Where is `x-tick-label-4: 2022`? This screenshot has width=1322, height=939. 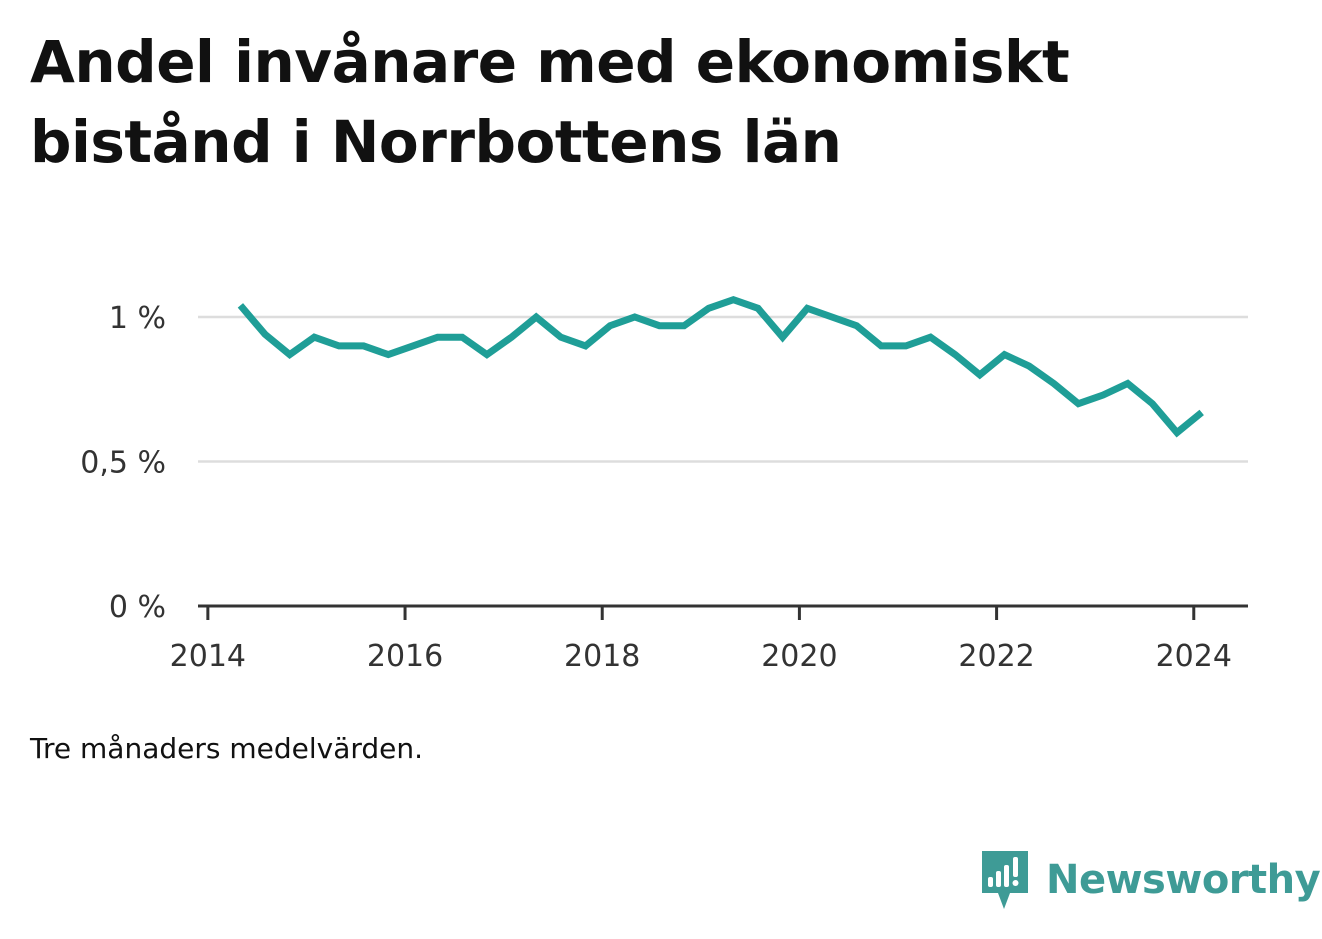
x-tick-label-4: 2022 is located at coordinates (996, 656).